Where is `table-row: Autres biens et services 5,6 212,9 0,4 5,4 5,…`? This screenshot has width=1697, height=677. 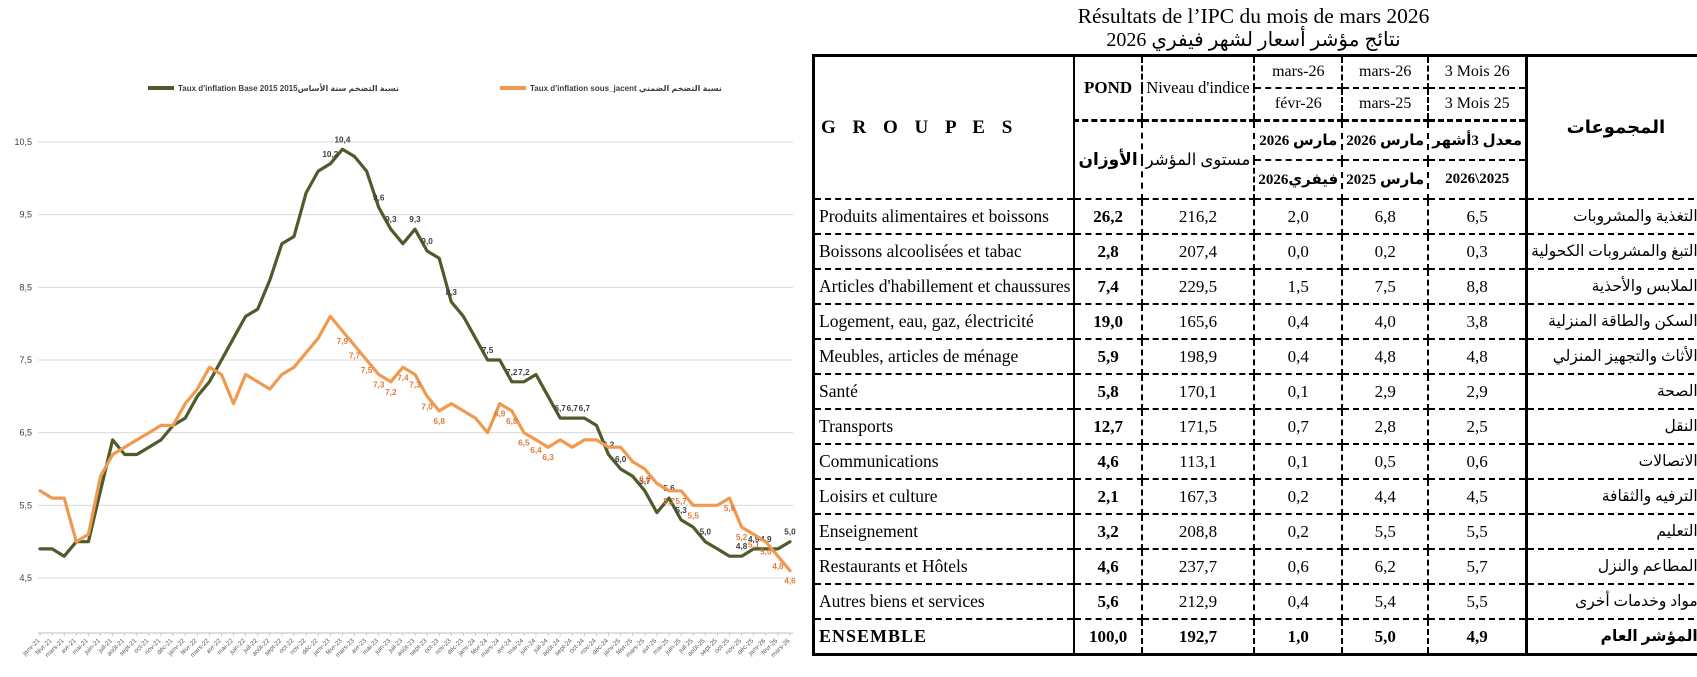 table-row: Autres biens et services 5,6 212,9 0,4 5,4 5,… is located at coordinates (1254, 601).